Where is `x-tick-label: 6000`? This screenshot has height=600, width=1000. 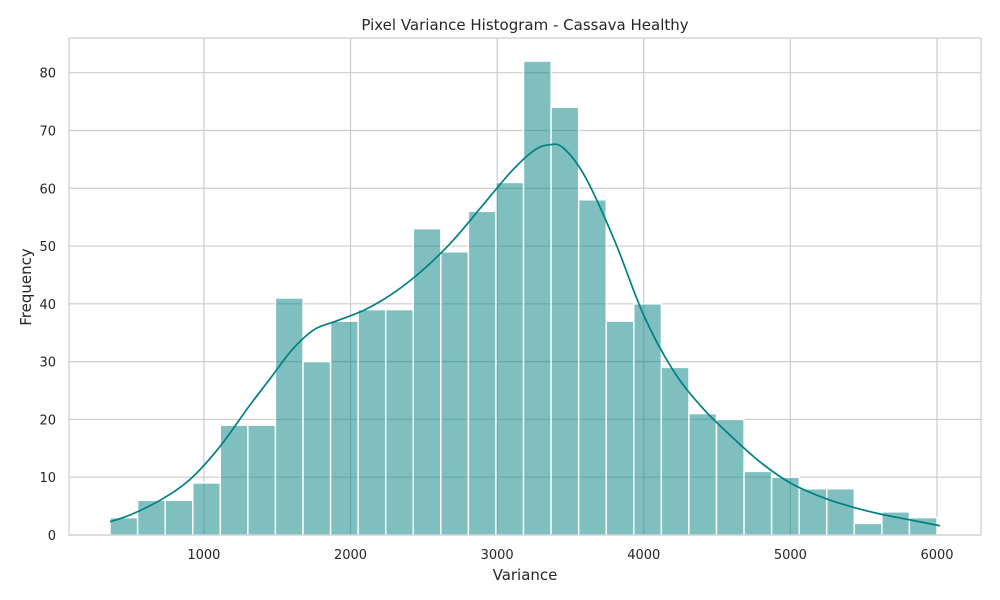
x-tick-label: 6000 is located at coordinates (936, 555).